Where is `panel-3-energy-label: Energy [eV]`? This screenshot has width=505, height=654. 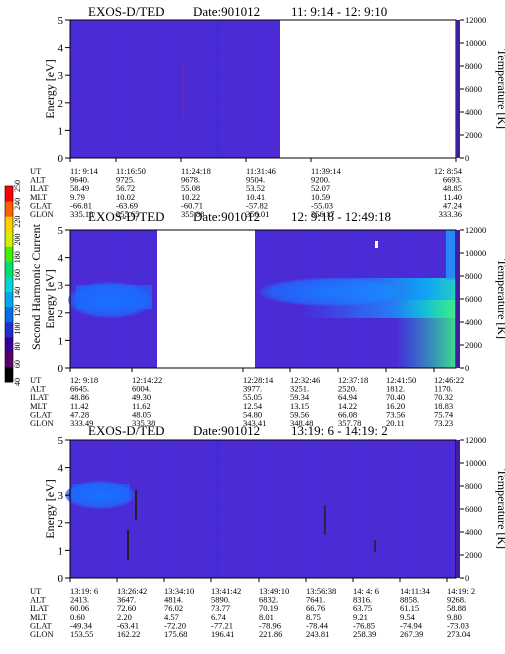 panel-3-energy-label: Energy [eV] is located at coordinates (50, 508).